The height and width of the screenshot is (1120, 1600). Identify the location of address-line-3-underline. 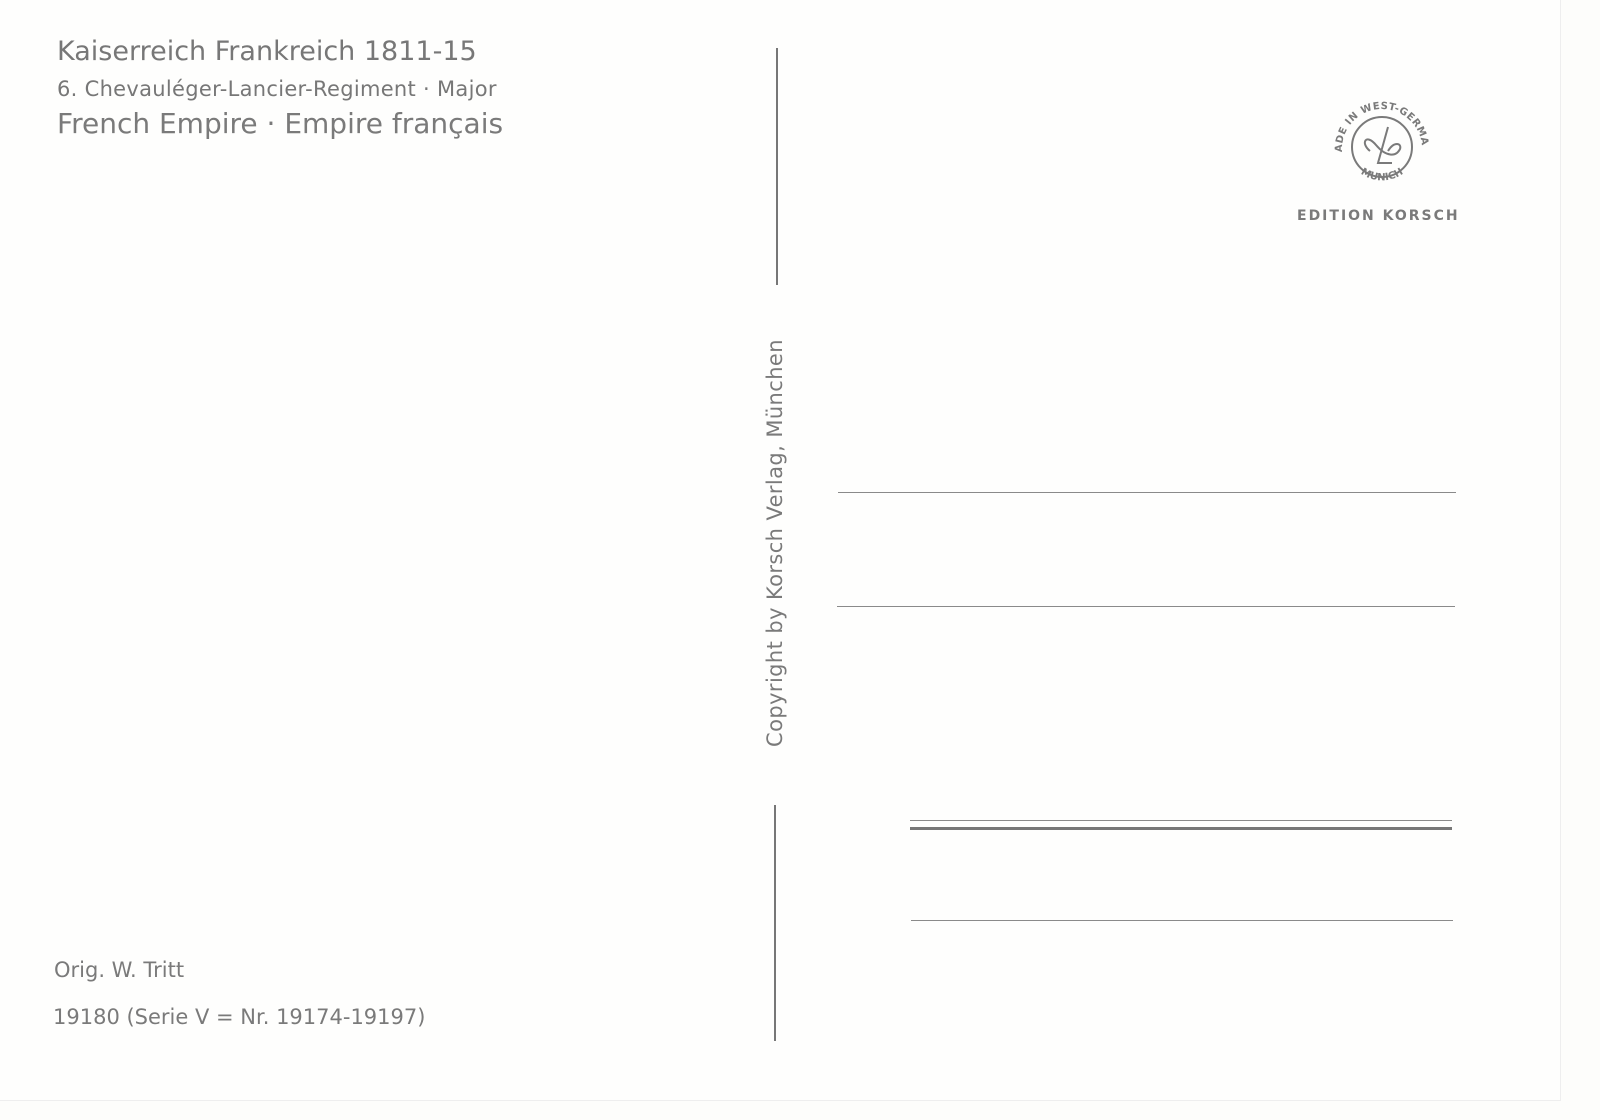
(1181, 828).